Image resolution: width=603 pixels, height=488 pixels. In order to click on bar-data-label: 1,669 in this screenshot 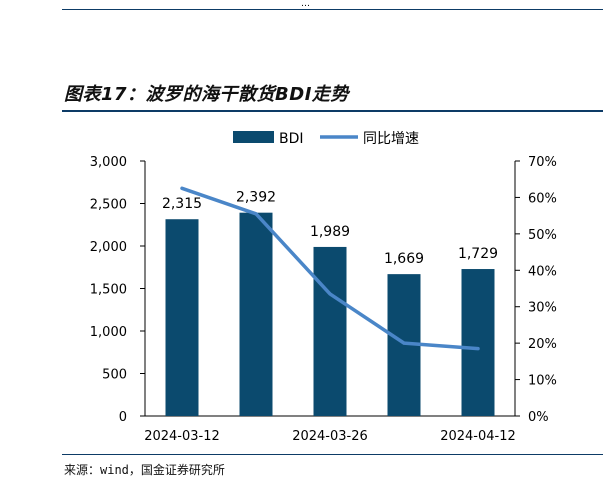, I will do `click(404, 259)`.